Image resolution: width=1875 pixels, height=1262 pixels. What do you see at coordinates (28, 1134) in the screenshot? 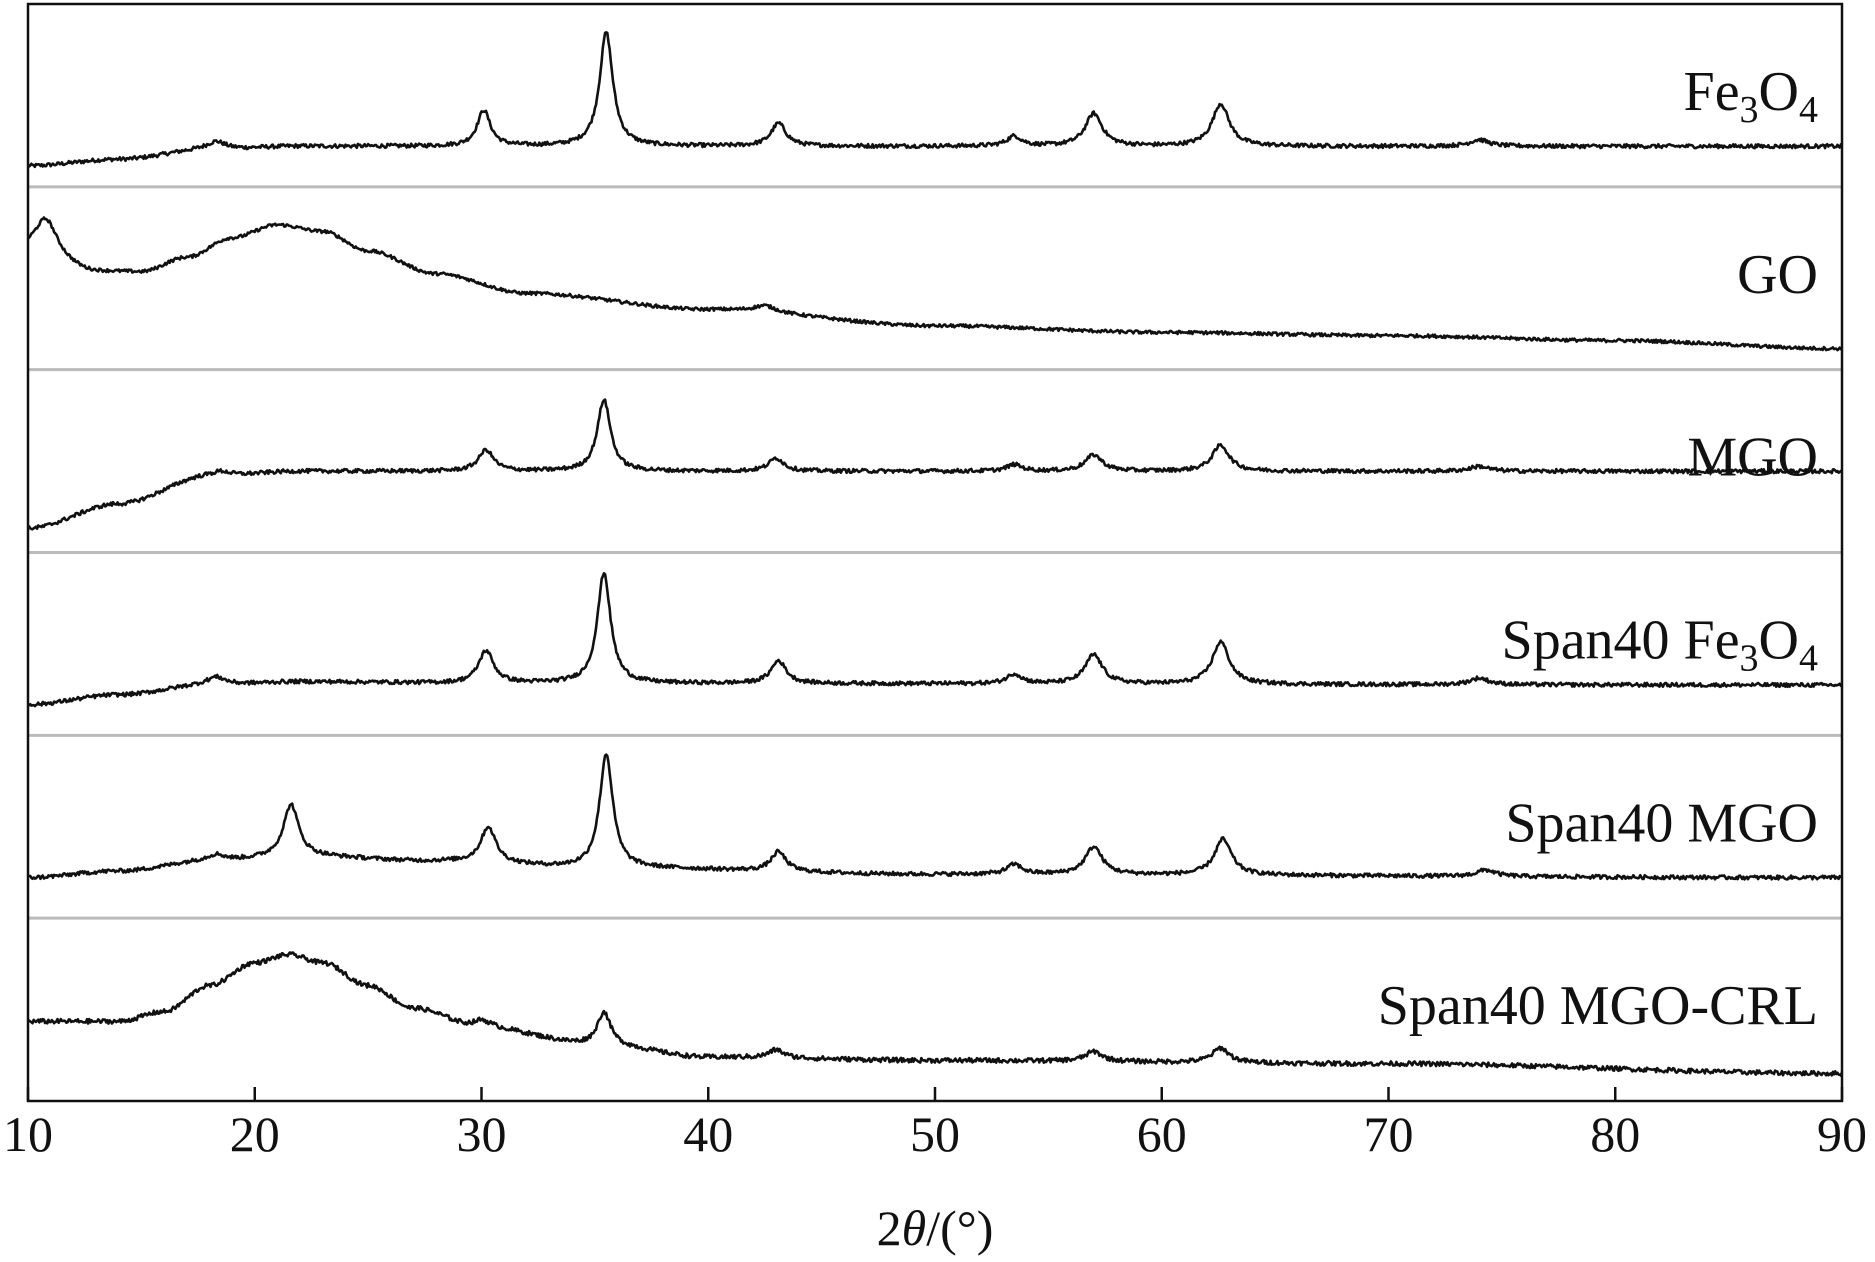
I see `x-tick-label: 10` at bounding box center [28, 1134].